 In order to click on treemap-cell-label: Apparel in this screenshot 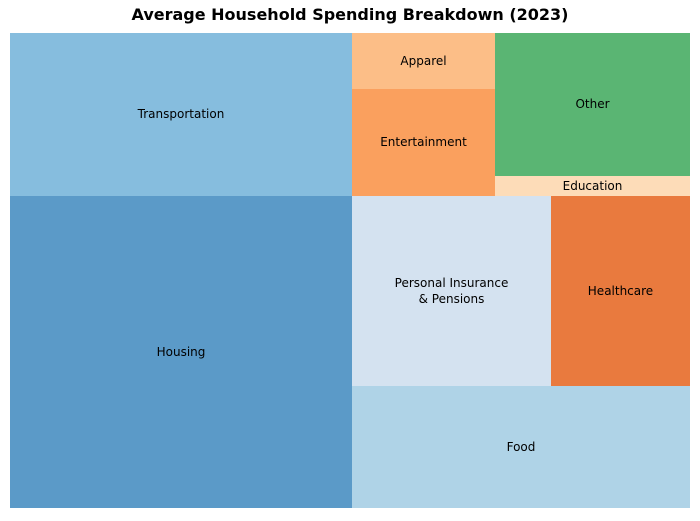, I will do `click(423, 60)`.